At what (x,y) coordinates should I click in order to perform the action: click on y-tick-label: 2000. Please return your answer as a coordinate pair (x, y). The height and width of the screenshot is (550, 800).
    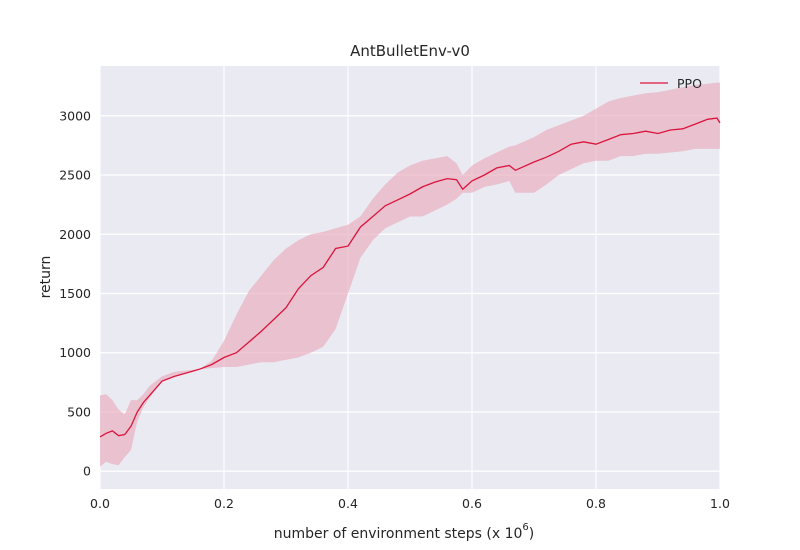
    Looking at the image, I should click on (75, 234).